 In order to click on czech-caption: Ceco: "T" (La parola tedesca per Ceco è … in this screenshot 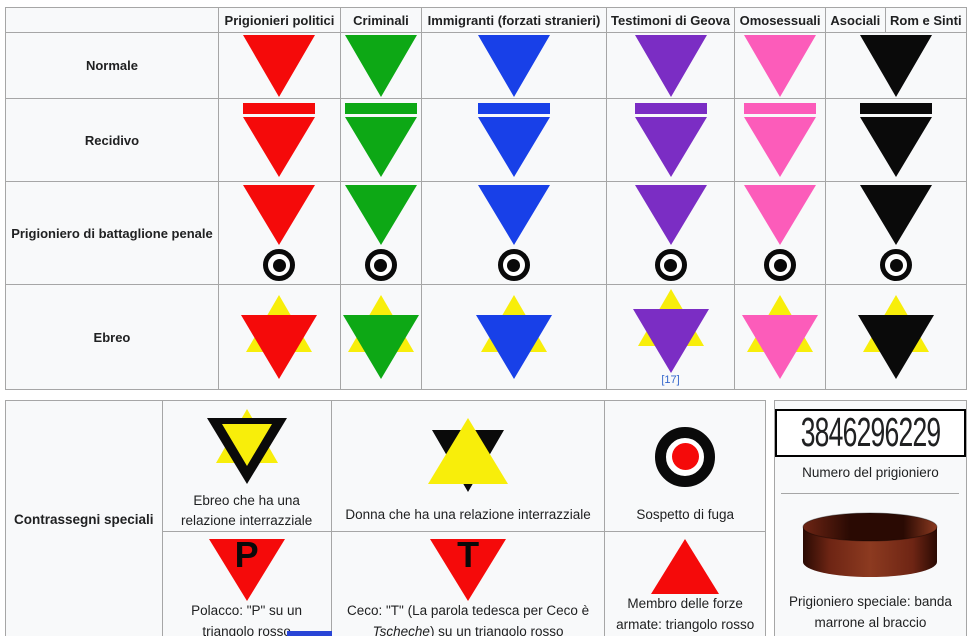, I will do `click(468, 618)`.